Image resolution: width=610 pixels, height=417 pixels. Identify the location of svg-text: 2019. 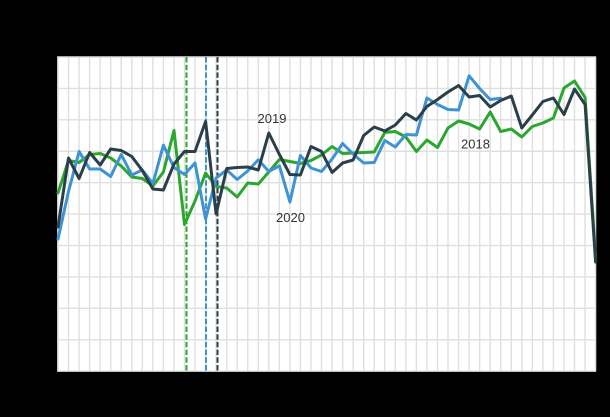
(272, 118).